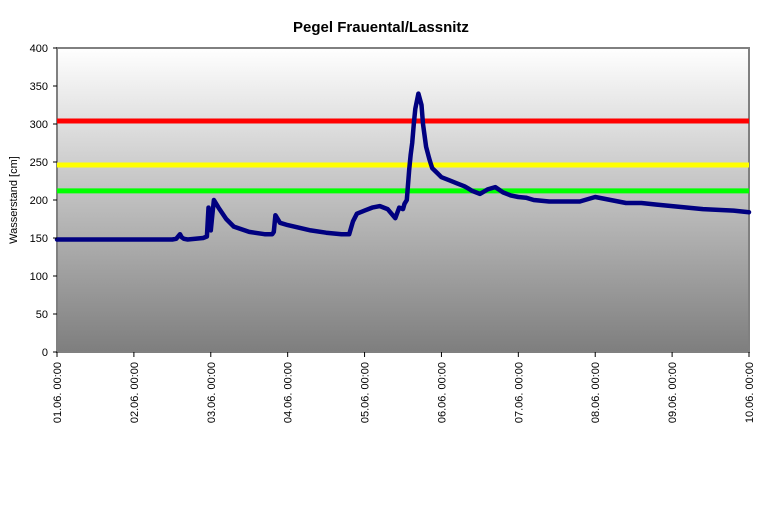 This screenshot has height=512, width=760. What do you see at coordinates (45, 353) in the screenshot?
I see `y-tick-label: 0` at bounding box center [45, 353].